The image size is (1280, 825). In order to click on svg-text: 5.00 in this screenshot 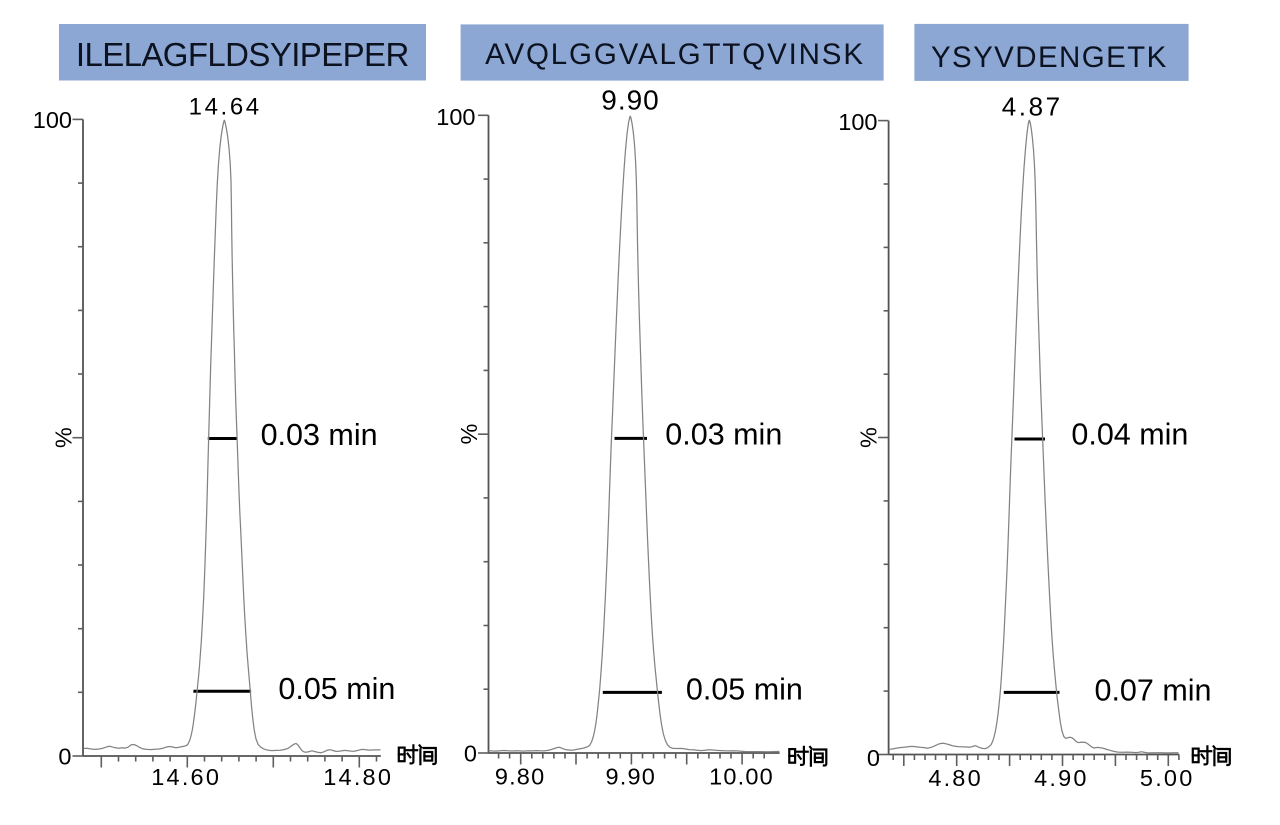, I will do `click(1167, 778)`.